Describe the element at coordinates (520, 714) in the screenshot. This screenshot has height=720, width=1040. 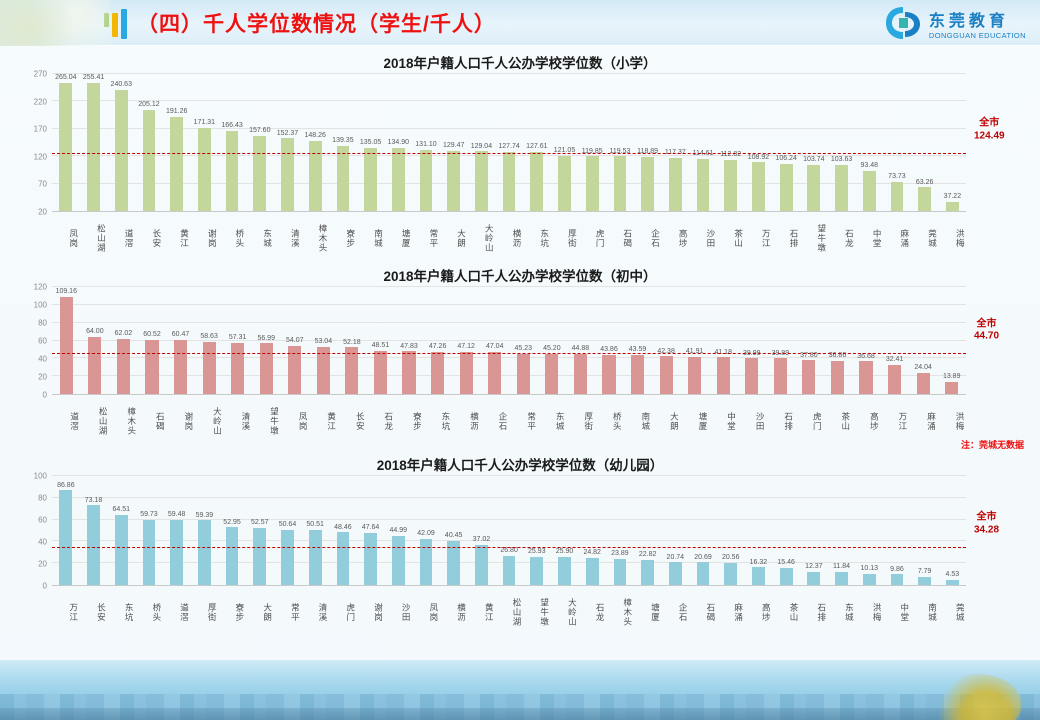
I see `city-skyline-shadow` at that location.